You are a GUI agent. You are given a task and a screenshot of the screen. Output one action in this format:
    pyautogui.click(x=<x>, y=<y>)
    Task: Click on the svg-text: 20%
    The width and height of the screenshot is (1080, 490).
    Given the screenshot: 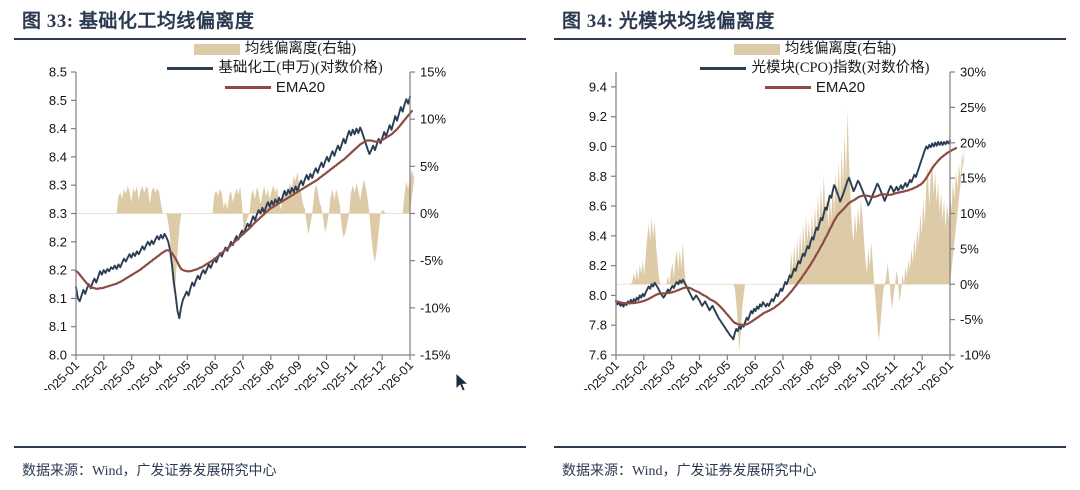 What is the action you would take?
    pyautogui.click(x=973, y=142)
    